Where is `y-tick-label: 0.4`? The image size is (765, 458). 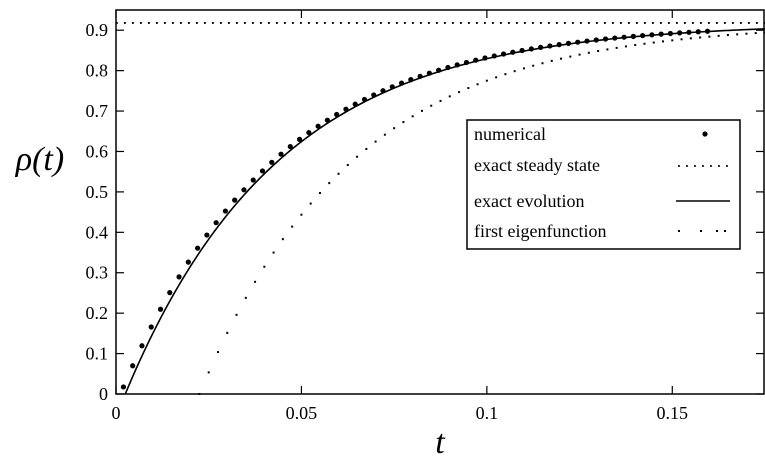
y-tick-label: 0.4 is located at coordinates (97, 232).